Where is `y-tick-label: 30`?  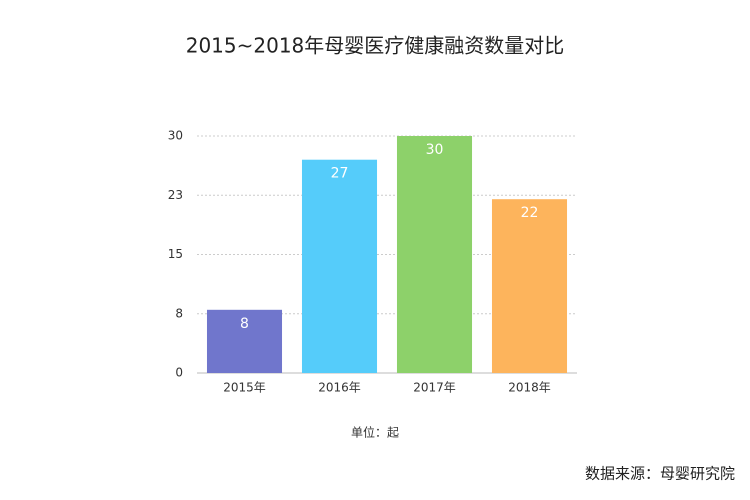
y-tick-label: 30 is located at coordinates (175, 136).